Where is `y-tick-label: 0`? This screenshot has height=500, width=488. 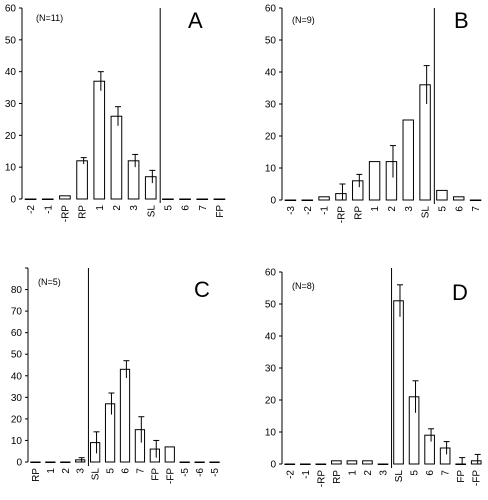
y-tick-label: 0 is located at coordinates (13, 200).